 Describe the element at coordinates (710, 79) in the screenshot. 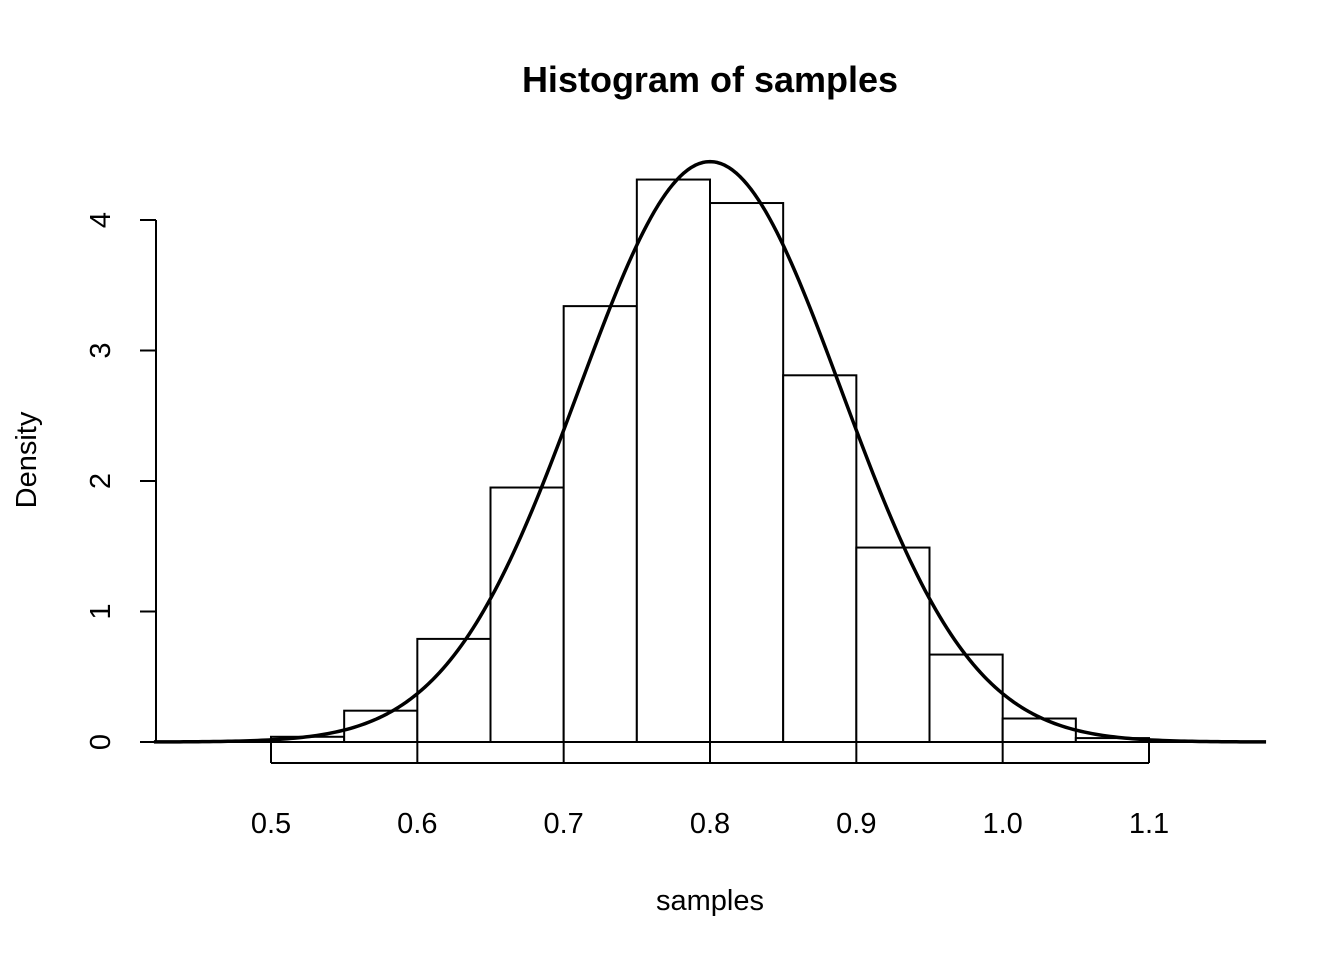

I see `chart-title: Histogram of samples` at that location.